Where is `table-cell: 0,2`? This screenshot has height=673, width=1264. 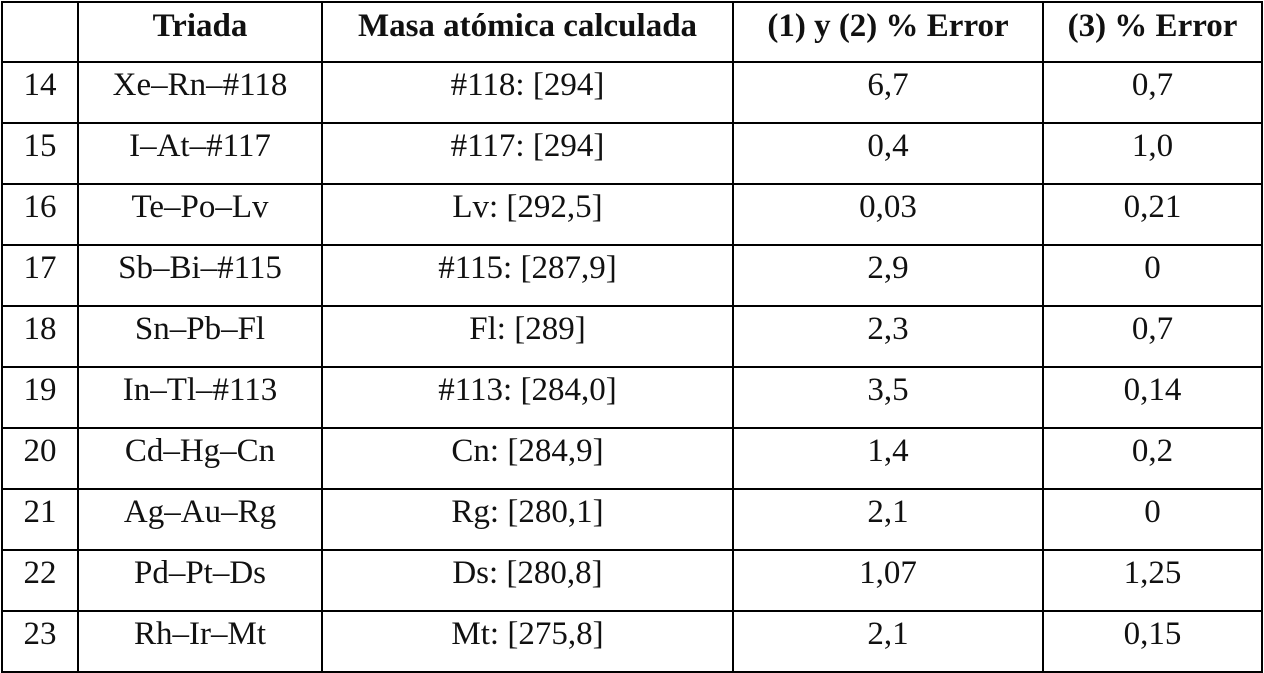 table-cell: 0,2 is located at coordinates (1152, 458).